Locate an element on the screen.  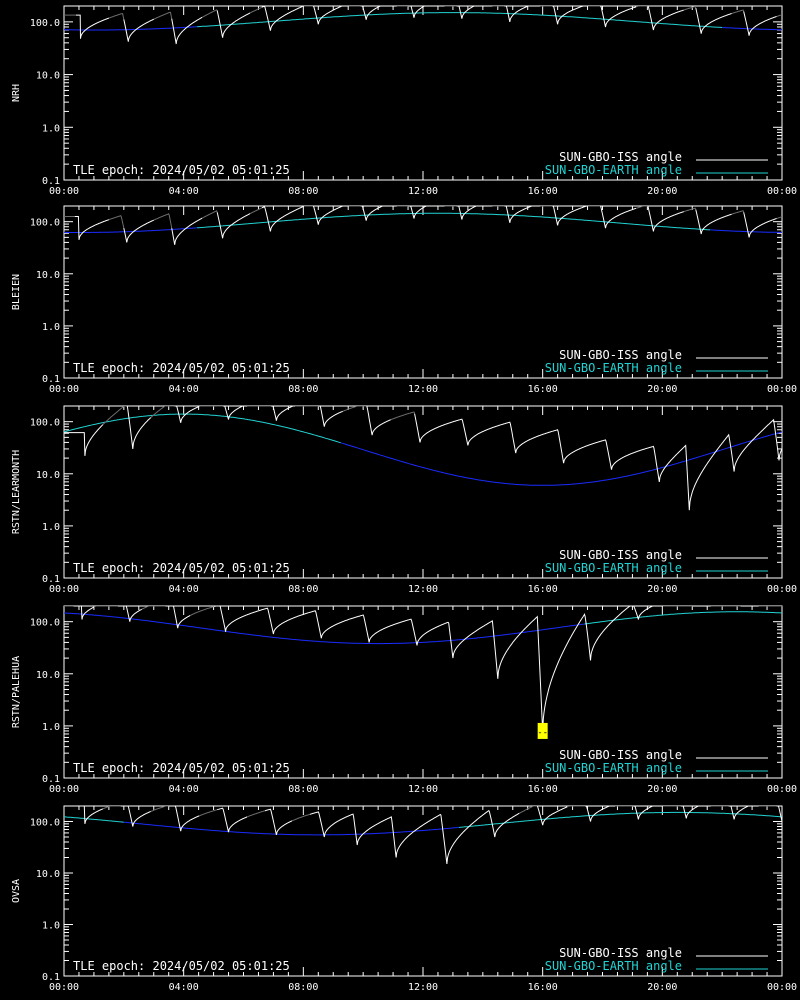
y-axis-label: RSTN/LEARMONTH is located at coordinates (16, 492).